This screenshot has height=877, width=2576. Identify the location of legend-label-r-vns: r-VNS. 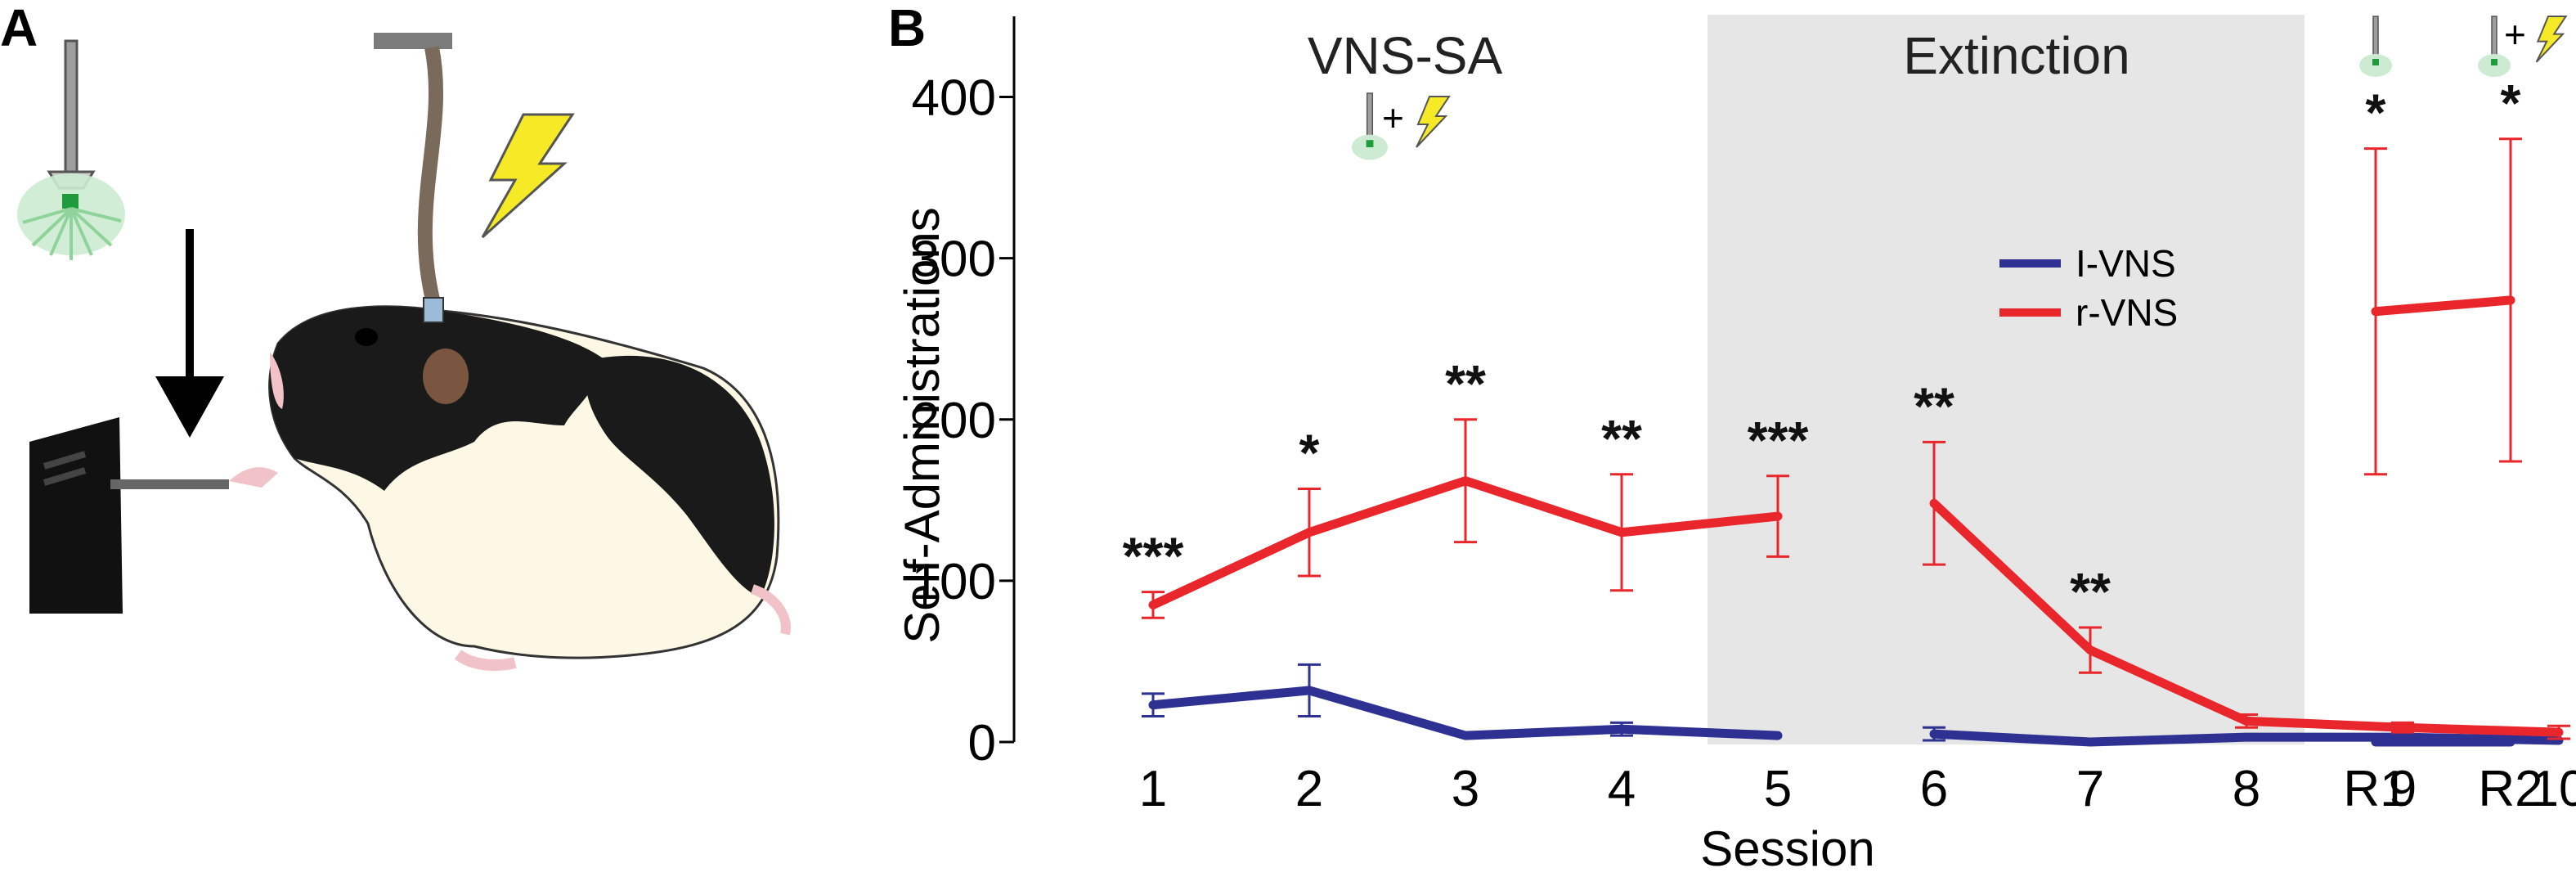
(2127, 313).